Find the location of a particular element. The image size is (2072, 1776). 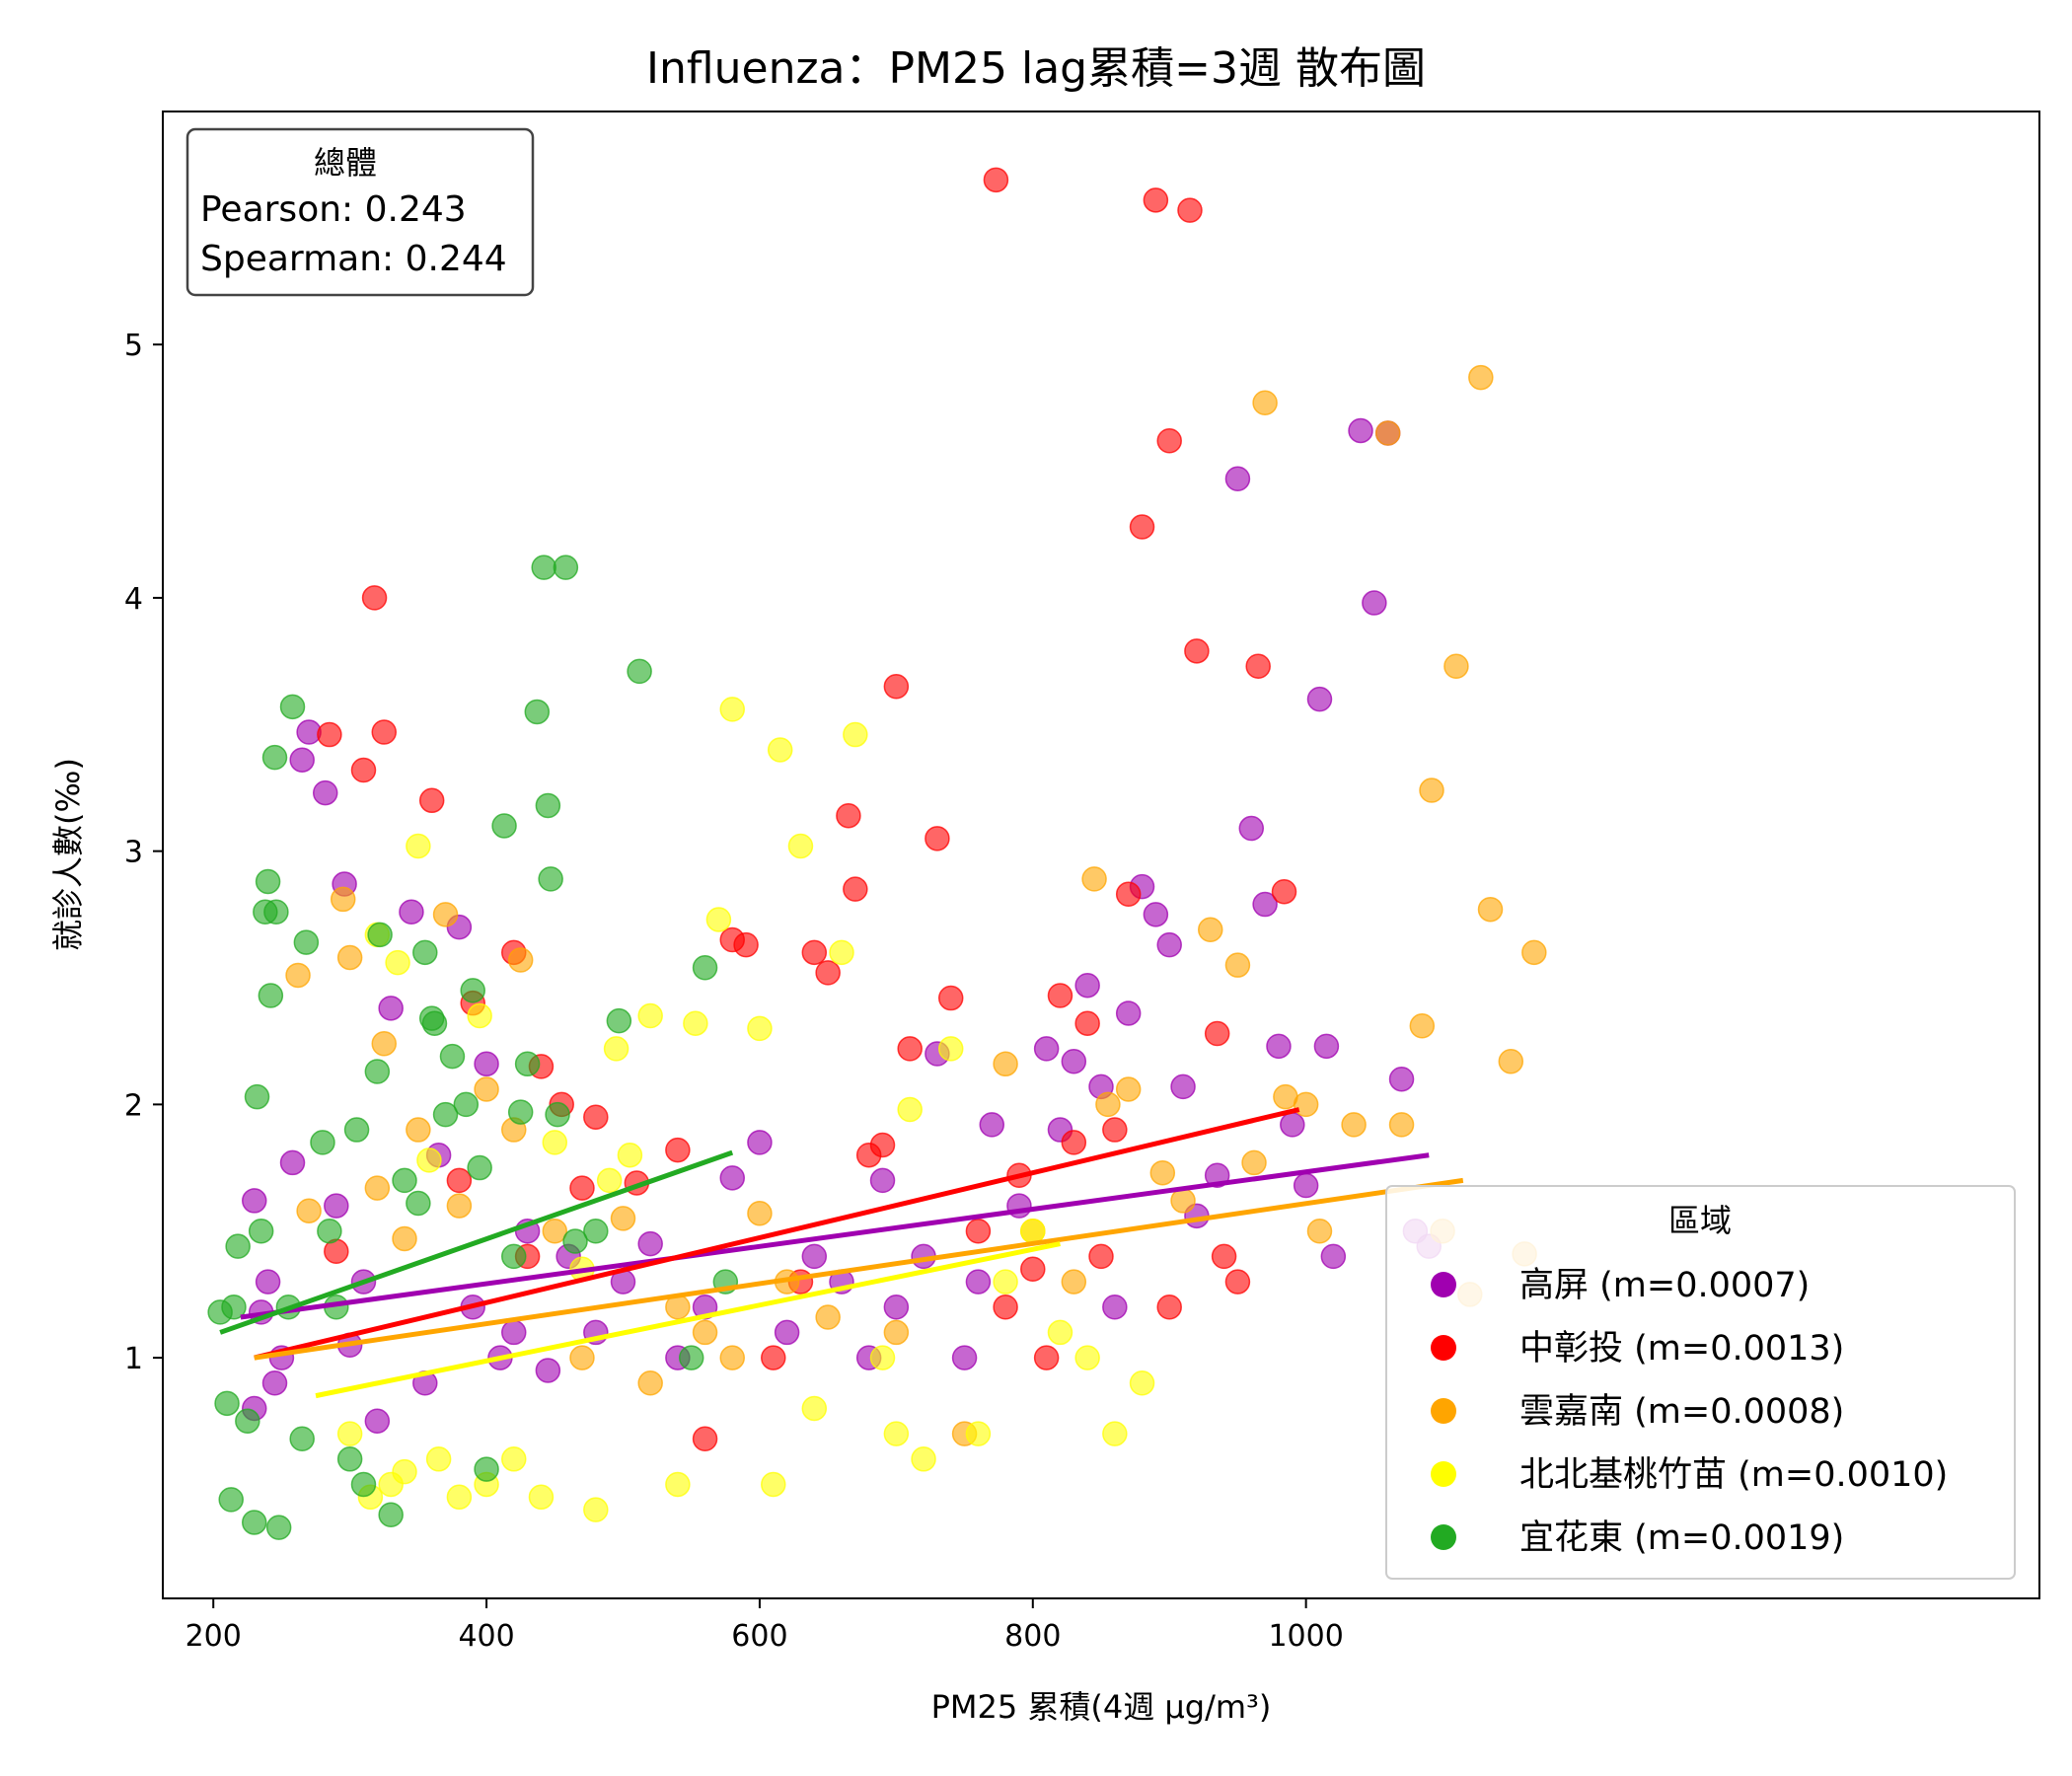

chart-title: Influenza：PM25 lag累積=3週 散布圖 is located at coordinates (1036, 68).